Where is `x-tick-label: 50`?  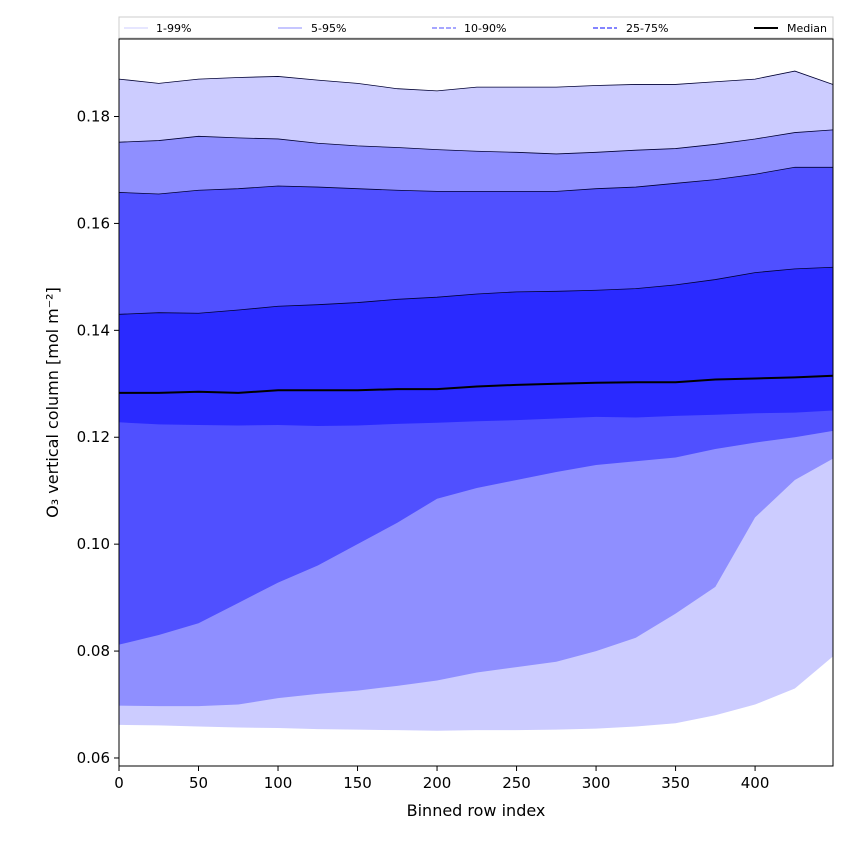 x-tick-label: 50 is located at coordinates (198, 783).